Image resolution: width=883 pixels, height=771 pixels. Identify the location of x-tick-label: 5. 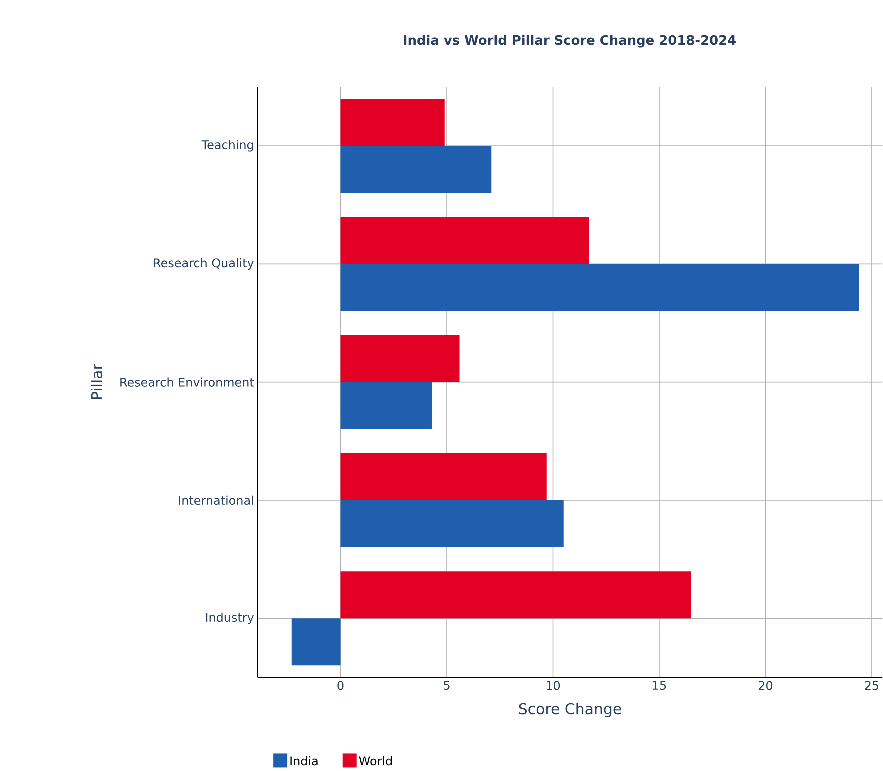
(447, 685).